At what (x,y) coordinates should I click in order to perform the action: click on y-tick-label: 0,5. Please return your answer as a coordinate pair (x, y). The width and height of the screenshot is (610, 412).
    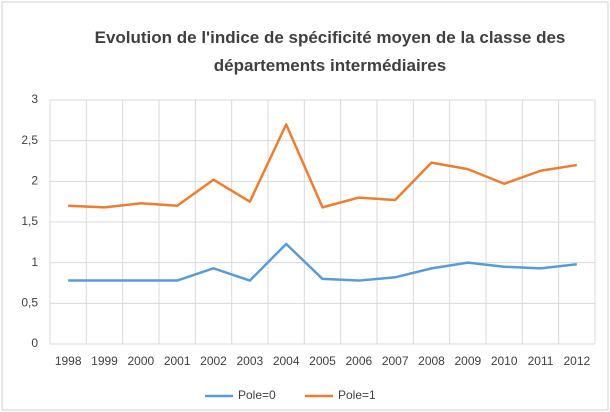
    Looking at the image, I should click on (29, 303).